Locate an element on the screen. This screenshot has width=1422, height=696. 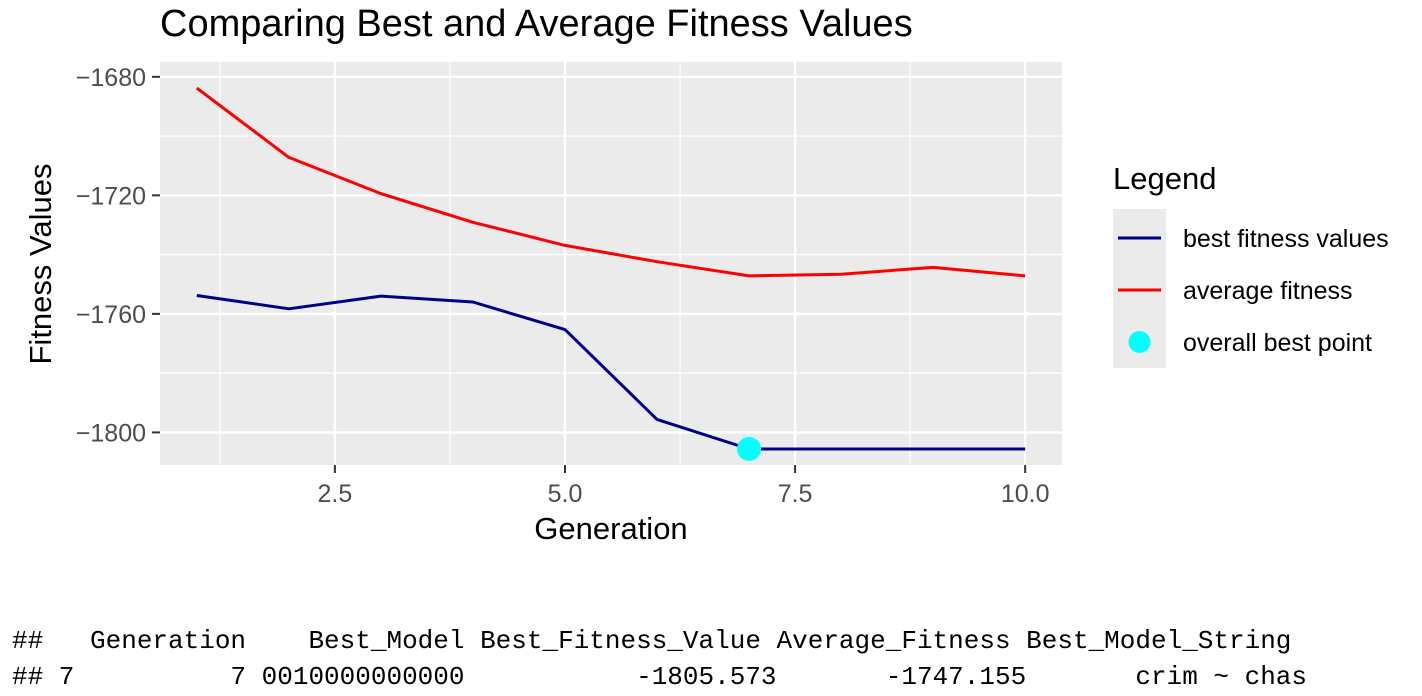
y-axis-ticks: −1680 −1720 −1760 −1800 is located at coordinates (118, 255).